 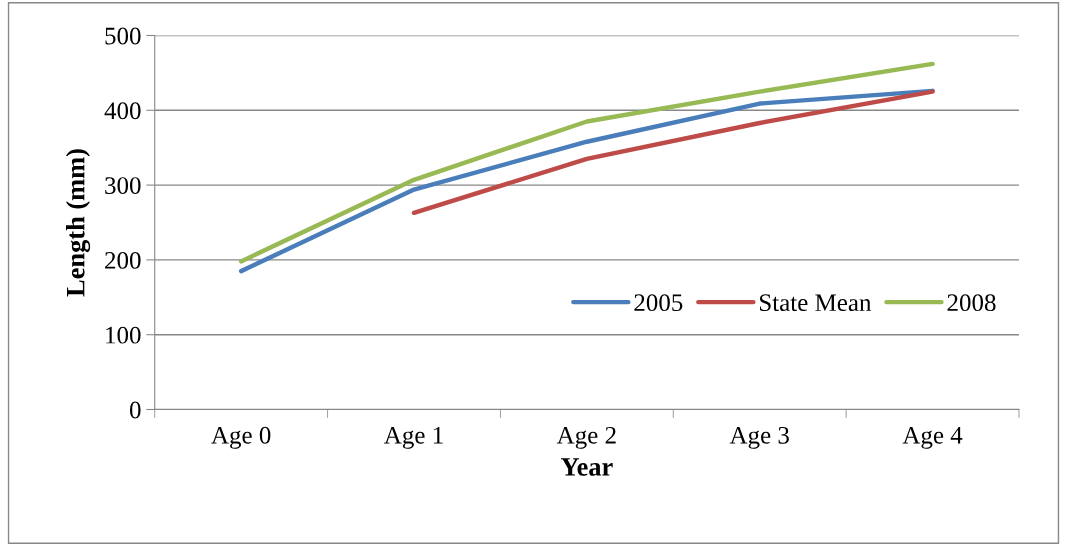 I want to click on x-axis-title: Year, so click(x=586, y=467).